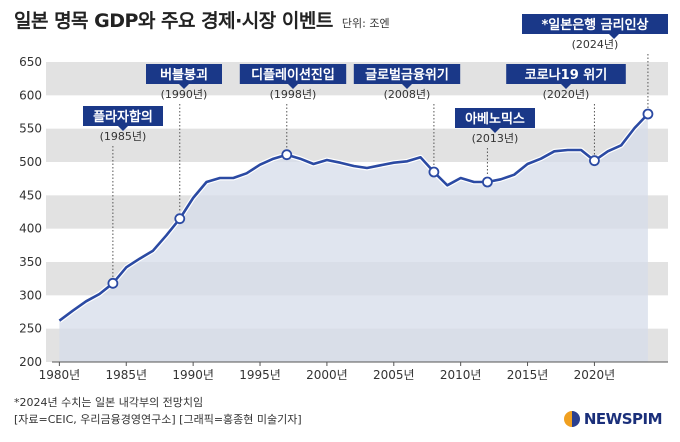 The height and width of the screenshot is (442, 680). Describe the element at coordinates (173, 21) in the screenshot. I see `chart-title: 일본 명목 GDP와 주요 경제·시장 이벤트` at that location.